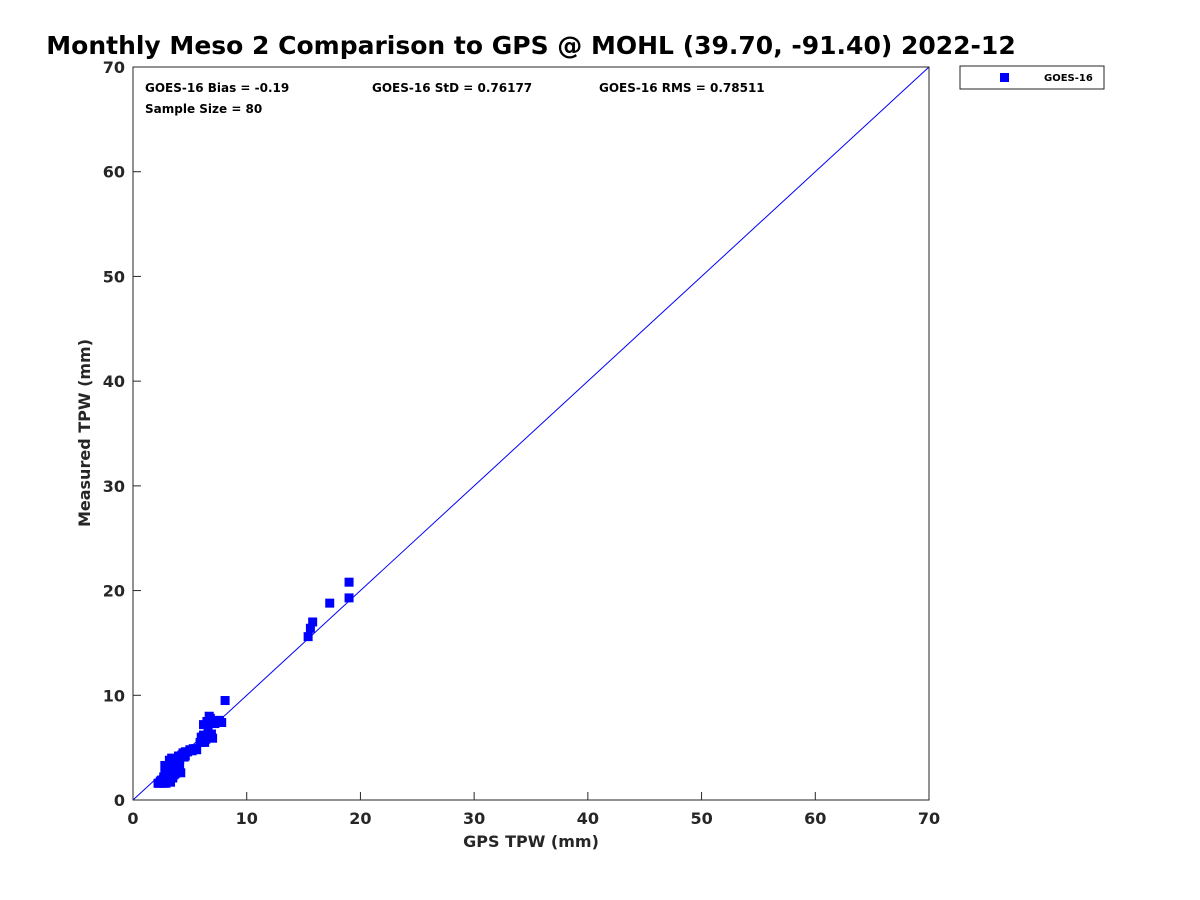 The width and height of the screenshot is (1200, 900). What do you see at coordinates (217, 88) in the screenshot?
I see `bias-stat: GOES-16 Bias = -0.19` at bounding box center [217, 88].